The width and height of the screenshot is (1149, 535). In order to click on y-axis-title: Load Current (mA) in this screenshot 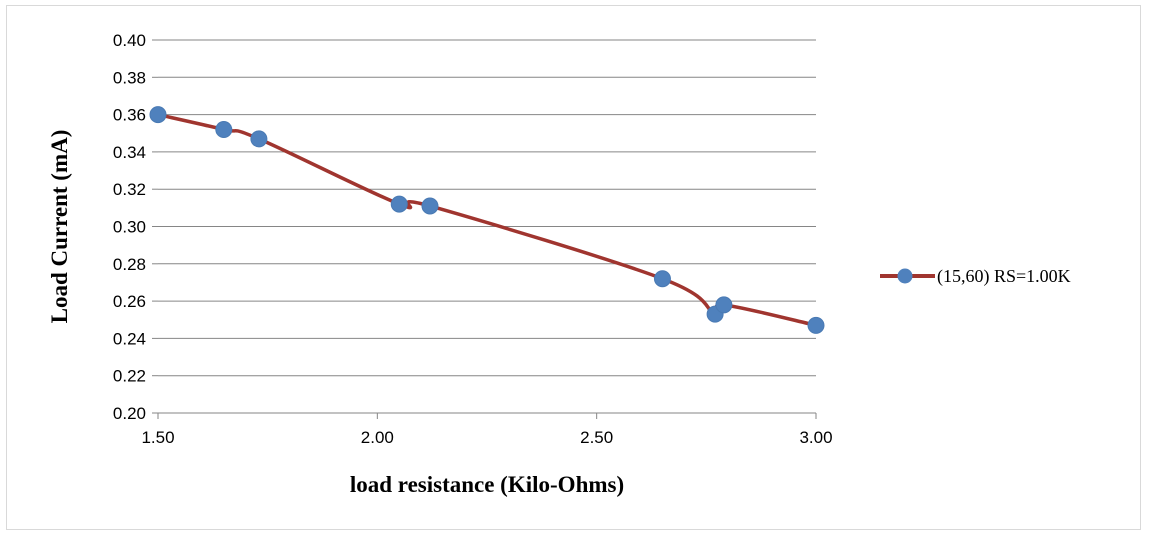, I will do `click(59, 227)`.